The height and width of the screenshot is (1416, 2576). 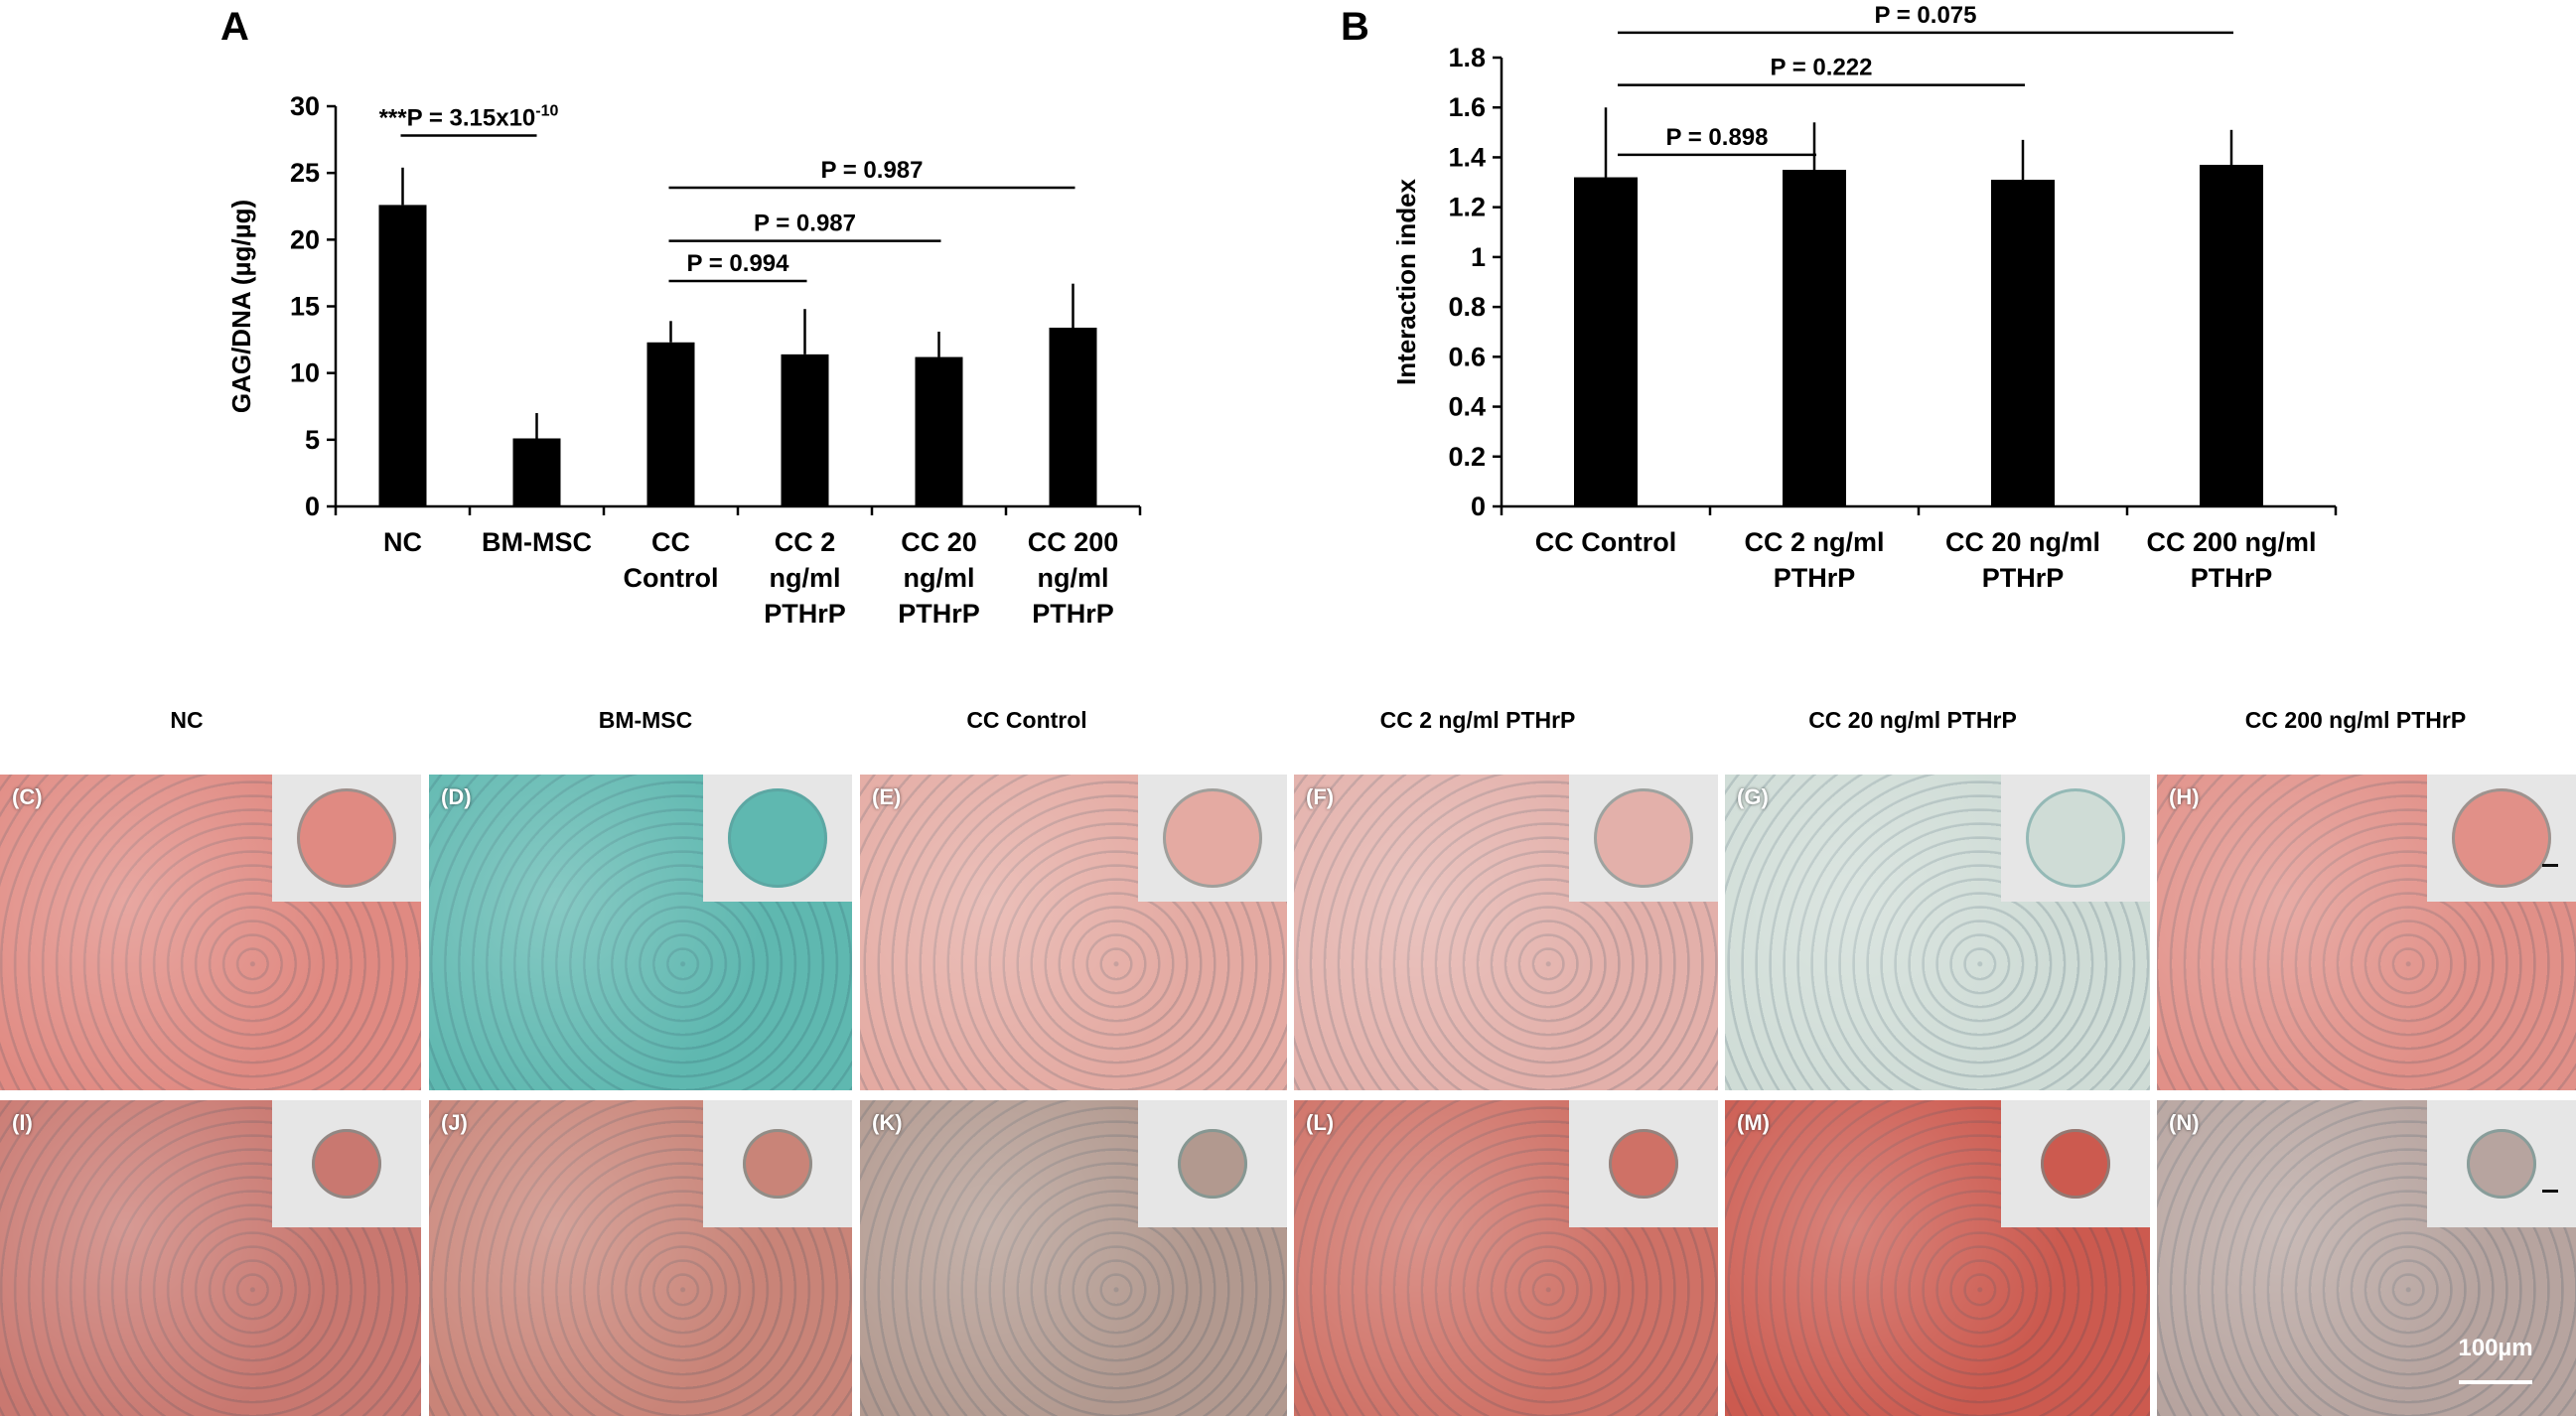 What do you see at coordinates (2023, 542) in the screenshot?
I see `x-tick-label: CC 20 ng/ml` at bounding box center [2023, 542].